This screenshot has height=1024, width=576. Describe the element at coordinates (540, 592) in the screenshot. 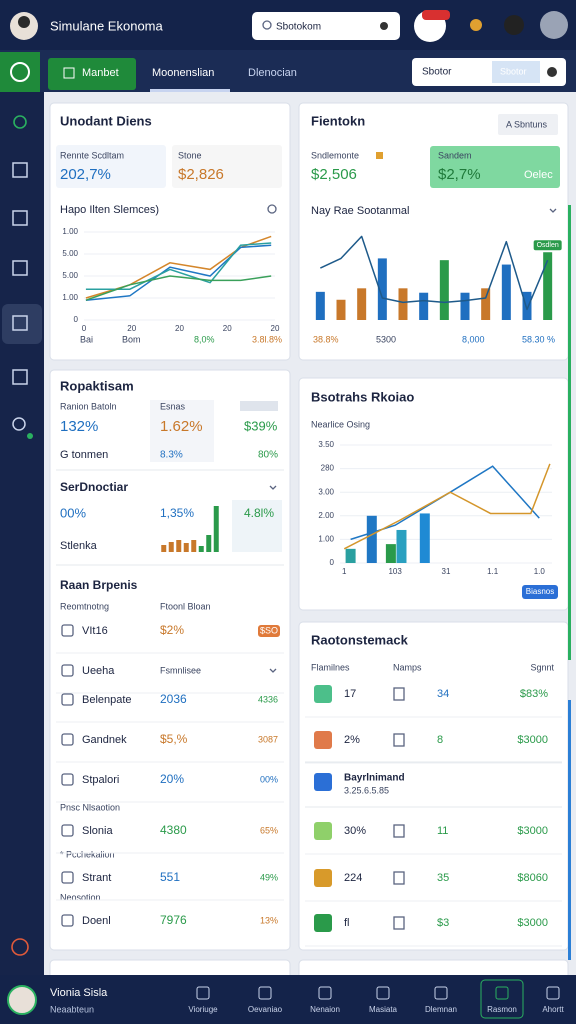

I see `badge` at that location.